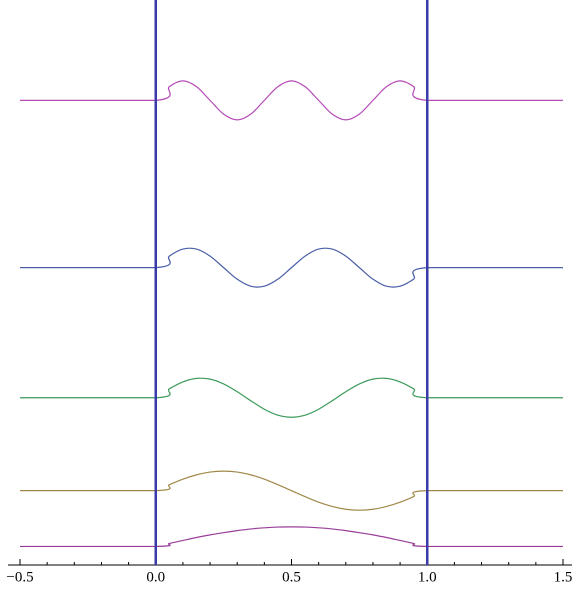  What do you see at coordinates (563, 577) in the screenshot?
I see `x-tick-label: 1.5` at bounding box center [563, 577].